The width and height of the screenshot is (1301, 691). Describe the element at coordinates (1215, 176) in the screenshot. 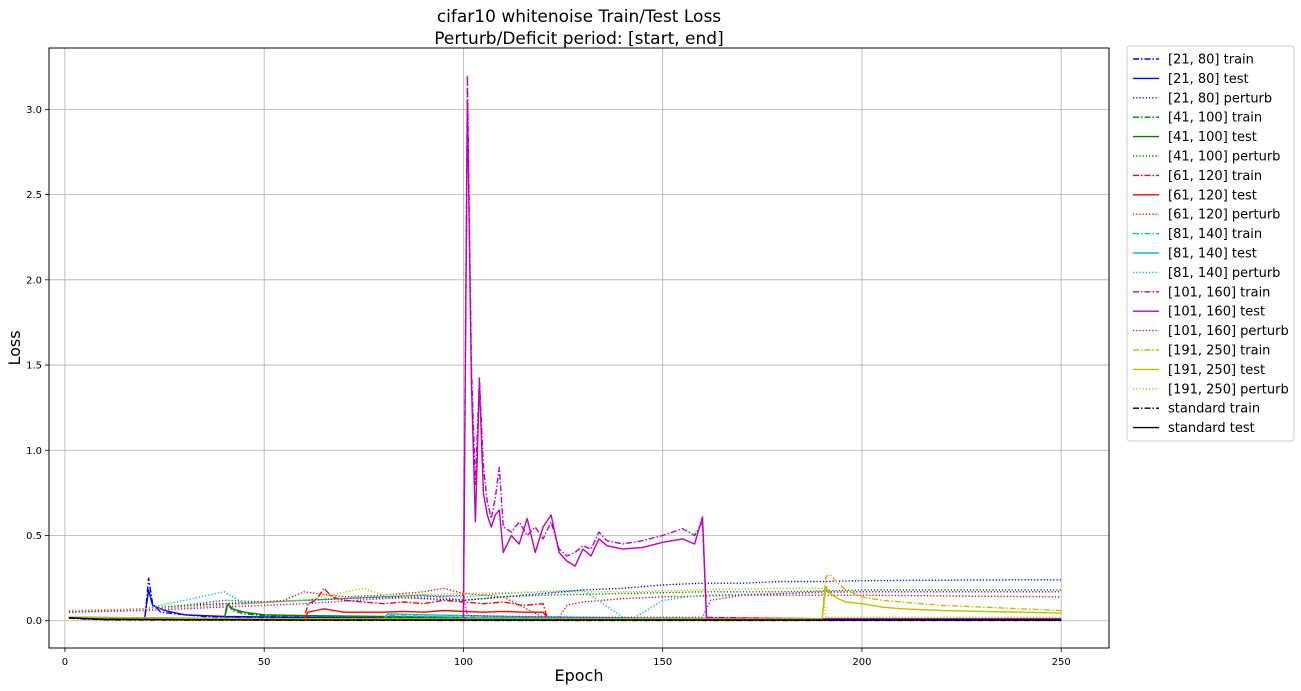

I see `legend-entry-label: [61, 120] train` at that location.